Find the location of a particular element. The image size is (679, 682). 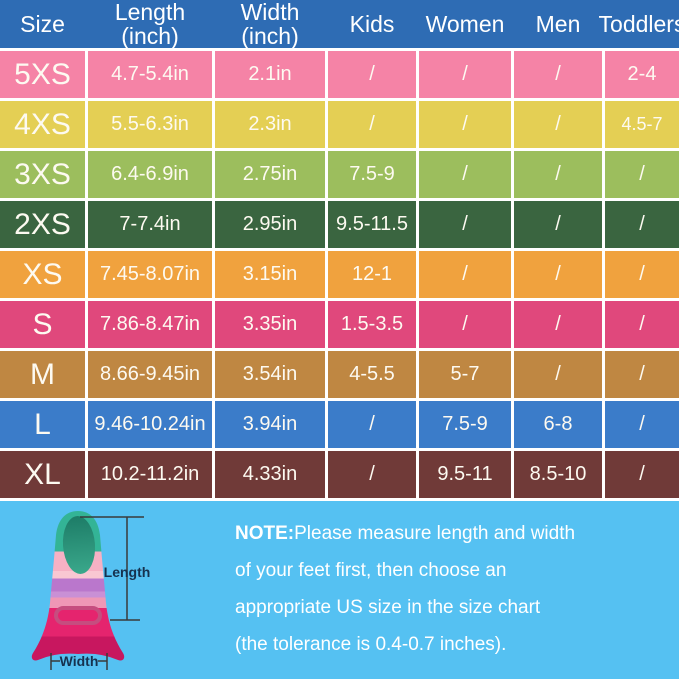

table-row-xl: XL 10.2-11.2in 4.33in / 9.5-11 8.5-10 / is located at coordinates (339, 474).